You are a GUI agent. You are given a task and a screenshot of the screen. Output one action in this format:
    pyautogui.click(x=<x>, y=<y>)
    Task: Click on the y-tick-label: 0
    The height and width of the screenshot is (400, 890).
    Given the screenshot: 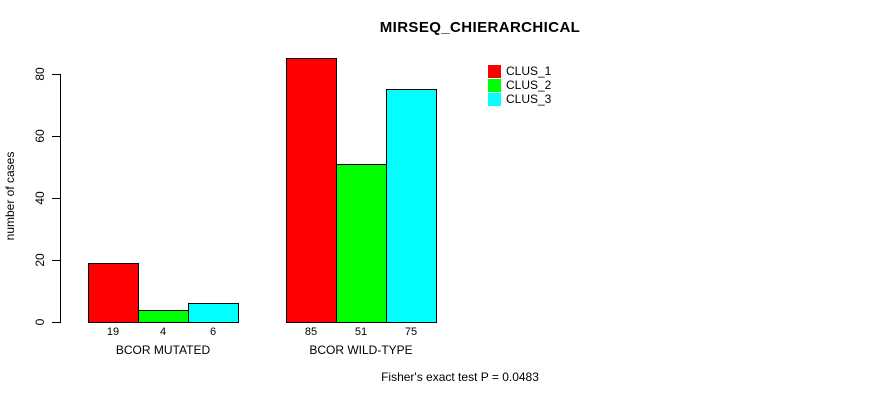 What is the action you would take?
    pyautogui.click(x=40, y=322)
    